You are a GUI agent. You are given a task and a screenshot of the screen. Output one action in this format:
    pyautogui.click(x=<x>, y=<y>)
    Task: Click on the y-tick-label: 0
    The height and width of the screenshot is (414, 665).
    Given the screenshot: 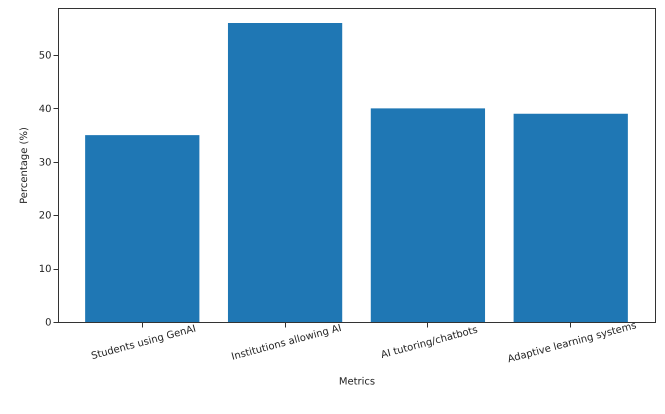 What is the action you would take?
    pyautogui.click(x=48, y=323)
    